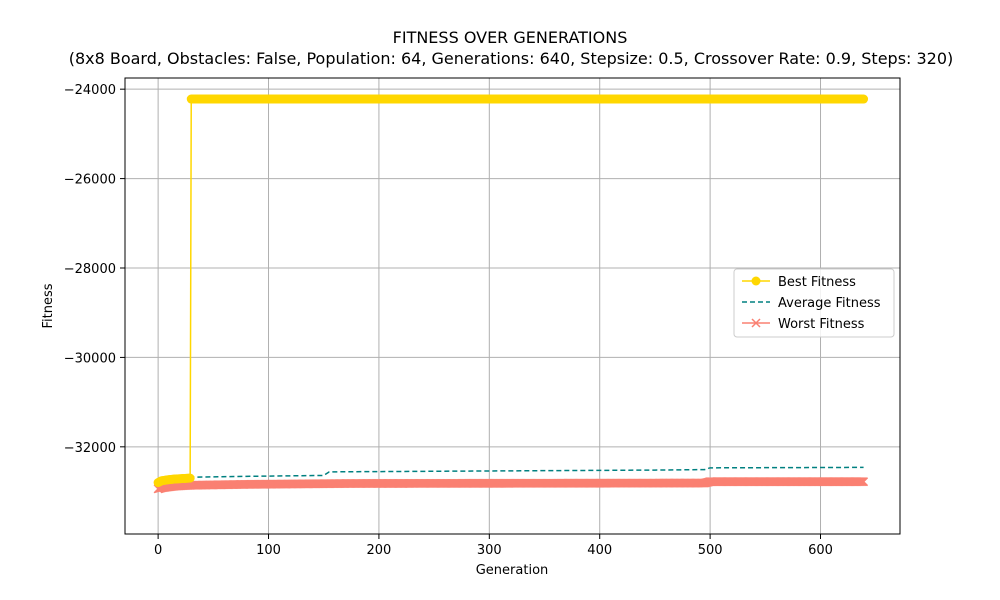 This screenshot has height=600, width=1000. Describe the element at coordinates (158, 550) in the screenshot. I see `x-tick-label: 0` at that location.